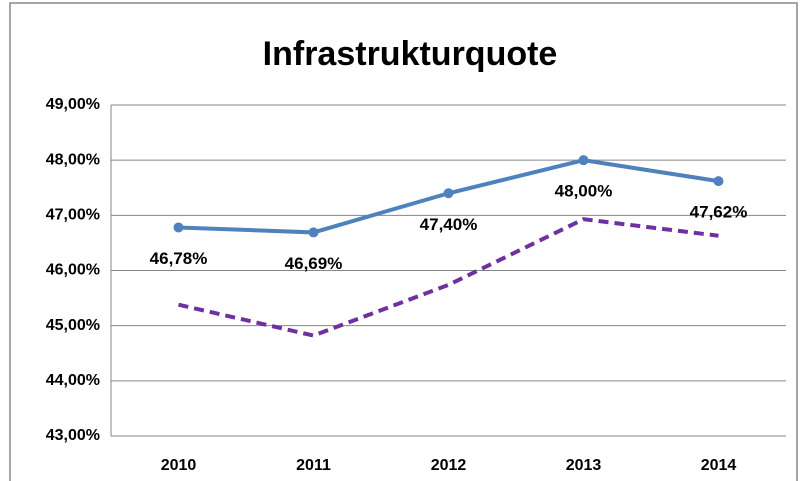  Describe the element at coordinates (179, 258) in the screenshot. I see `data-label: 46,78%` at that location.